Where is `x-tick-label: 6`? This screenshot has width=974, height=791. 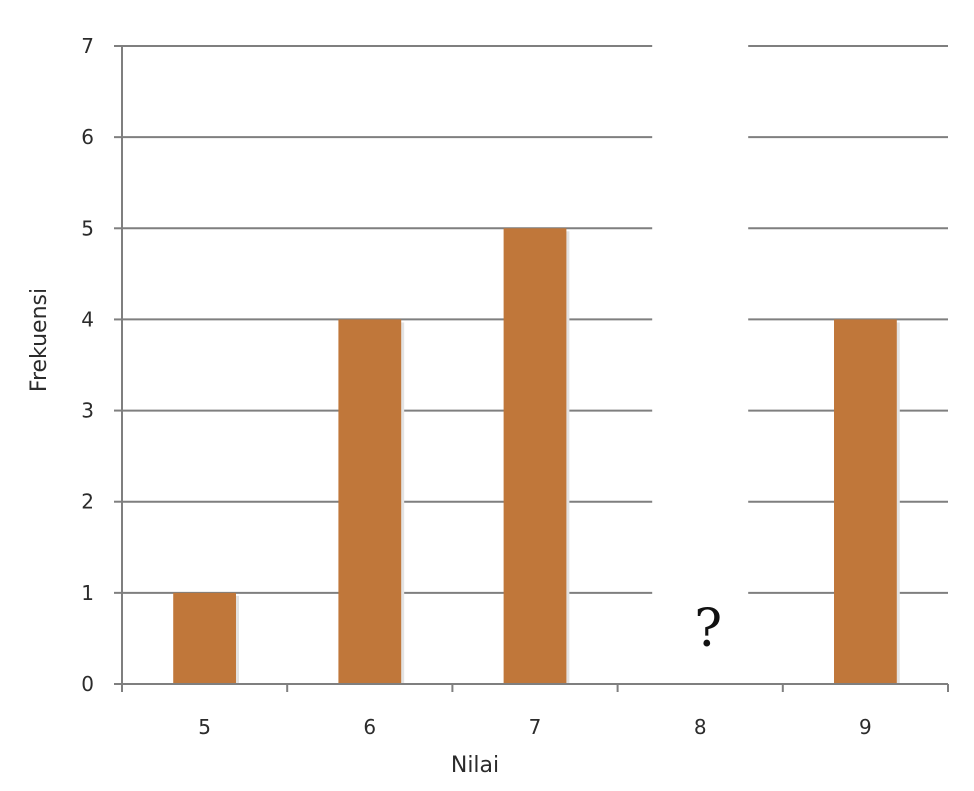
x-tick-label: 6 is located at coordinates (369, 727).